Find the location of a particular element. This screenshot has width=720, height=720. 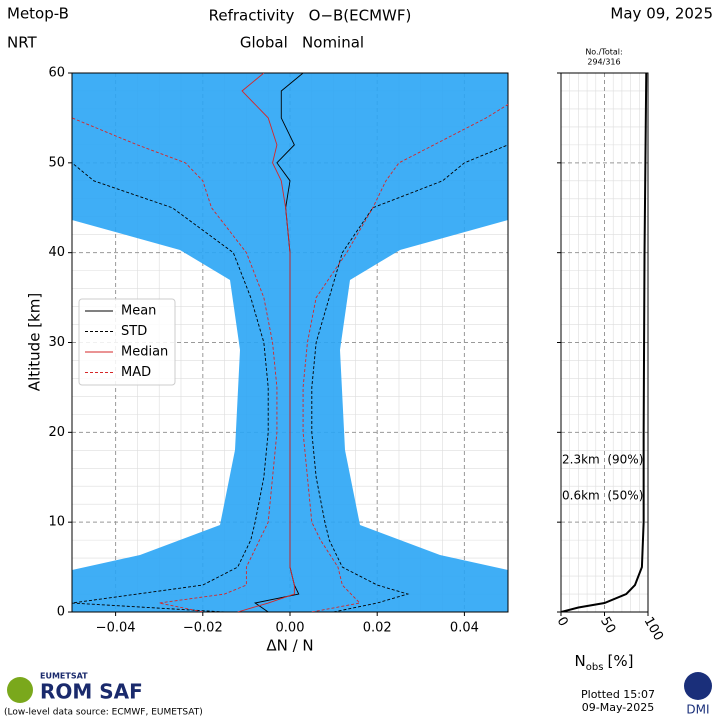

legend-label: Median is located at coordinates (144, 352).